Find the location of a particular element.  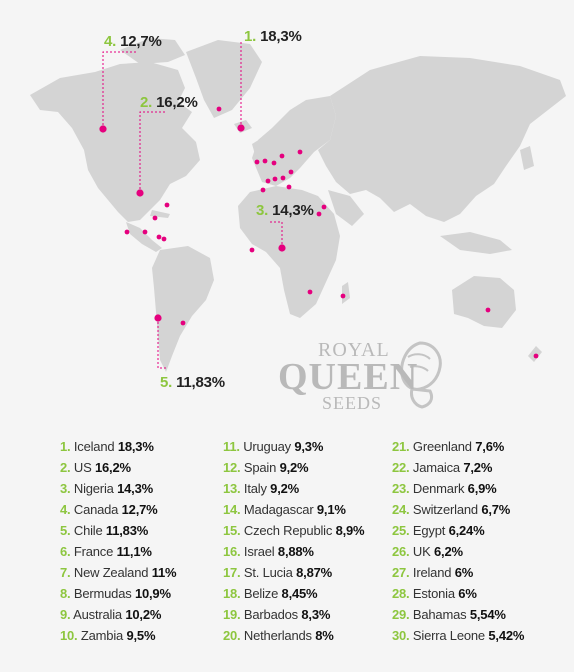

country-value: 8,88% is located at coordinates (295, 551).